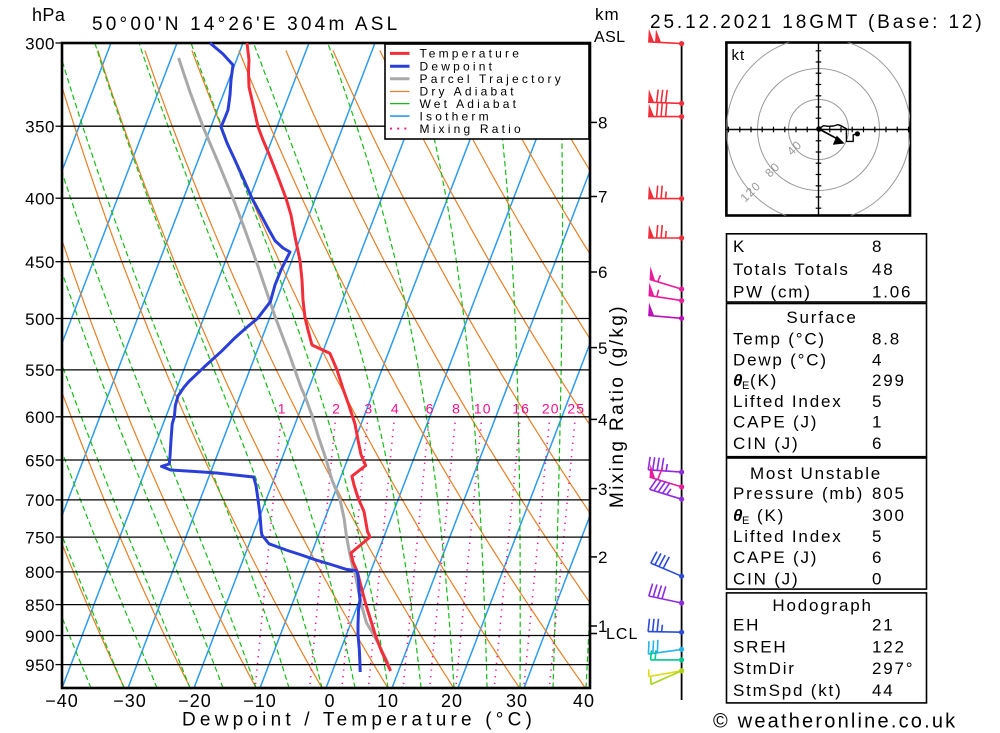  What do you see at coordinates (791, 269) in the screenshot?
I see `svg-text: Totals Totals` at bounding box center [791, 269].